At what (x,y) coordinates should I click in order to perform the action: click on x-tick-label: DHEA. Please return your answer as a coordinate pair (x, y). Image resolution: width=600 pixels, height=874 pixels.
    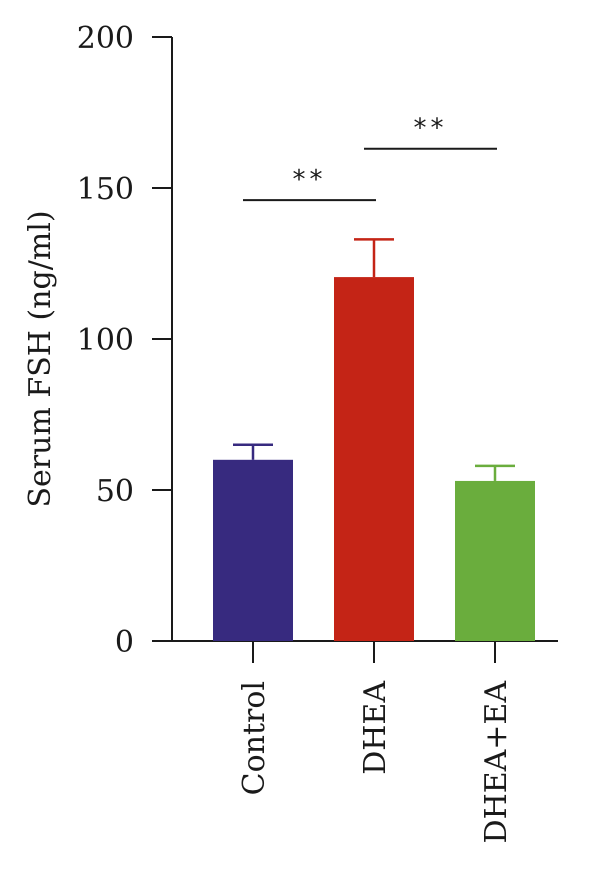
    Looking at the image, I should click on (375, 728).